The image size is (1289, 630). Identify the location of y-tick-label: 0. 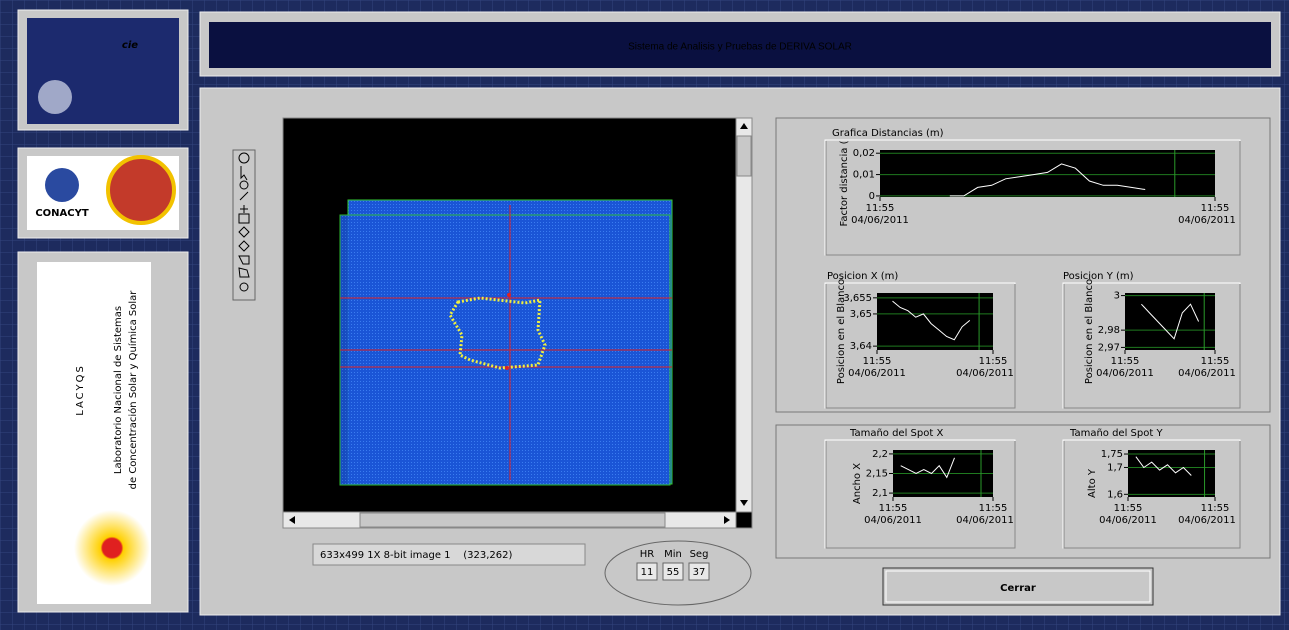
(872, 196).